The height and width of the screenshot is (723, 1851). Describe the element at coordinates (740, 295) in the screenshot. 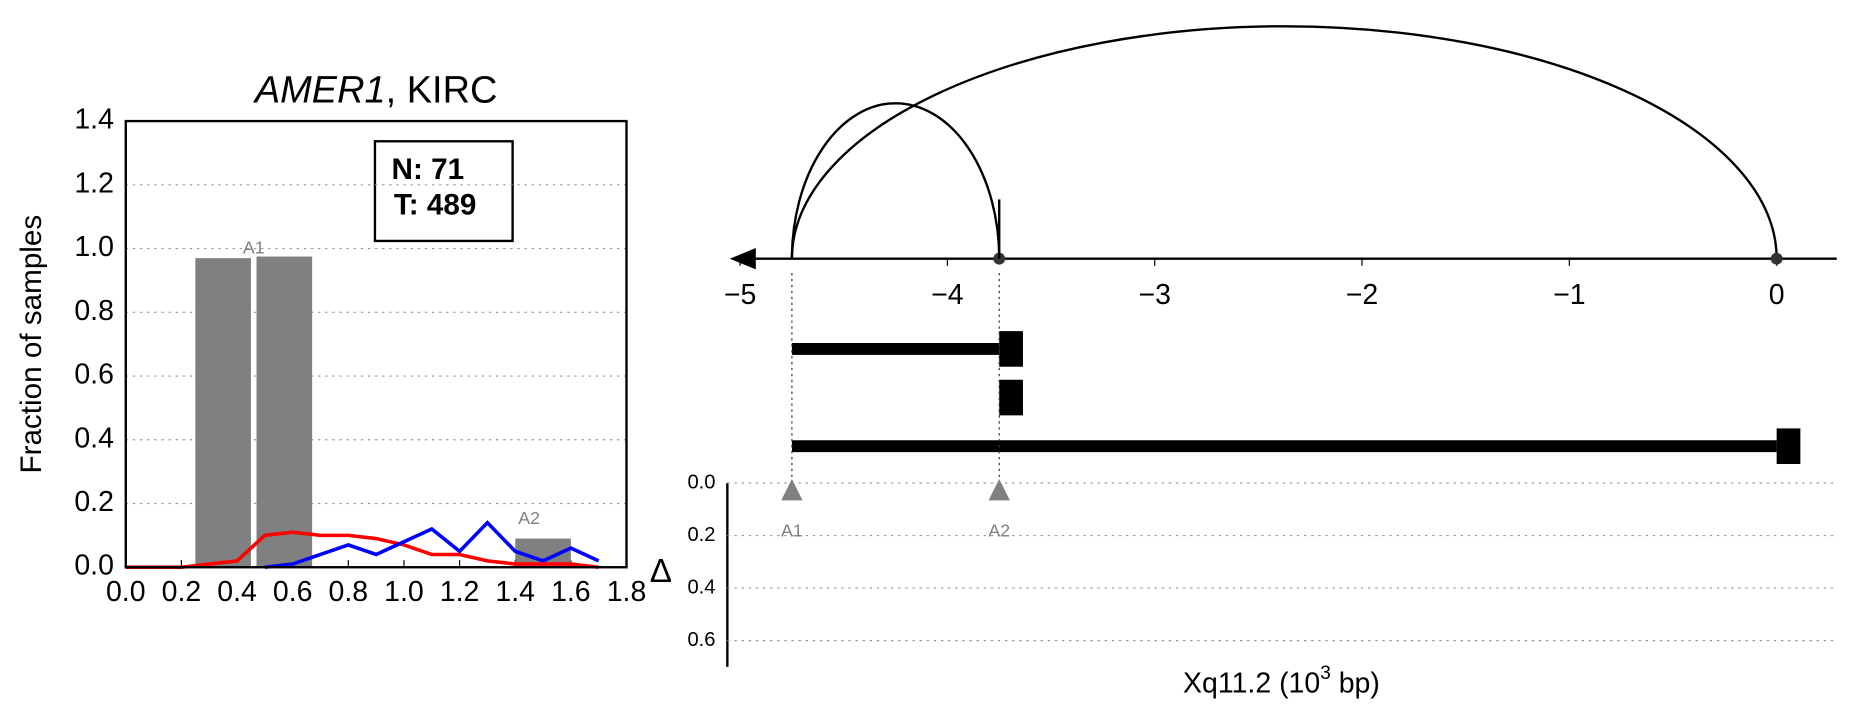

I see `x-tick-label: −5` at that location.